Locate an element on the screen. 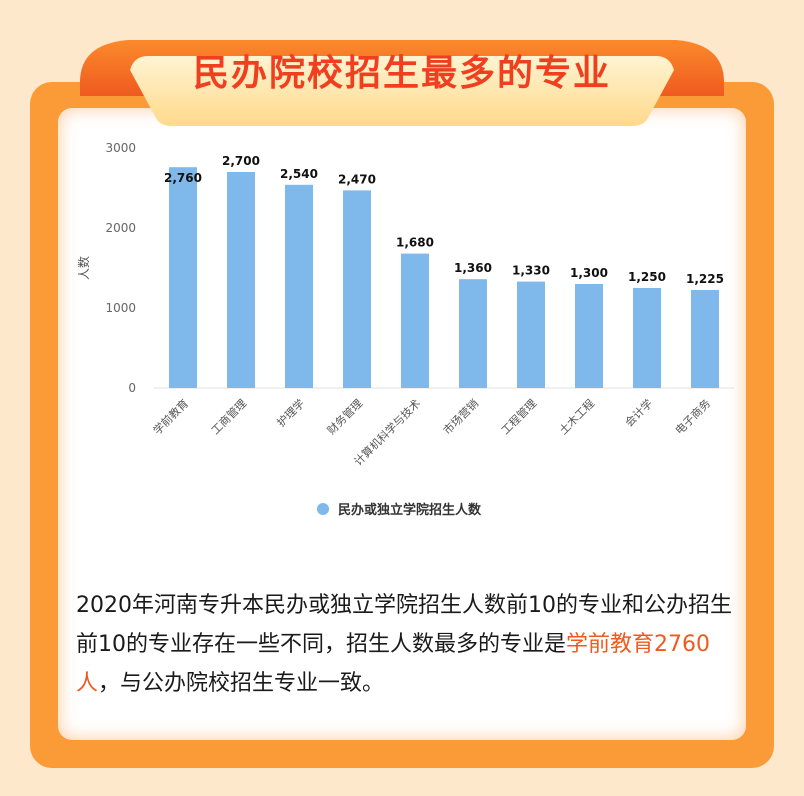  bar-value-label: 1,300 is located at coordinates (589, 273).